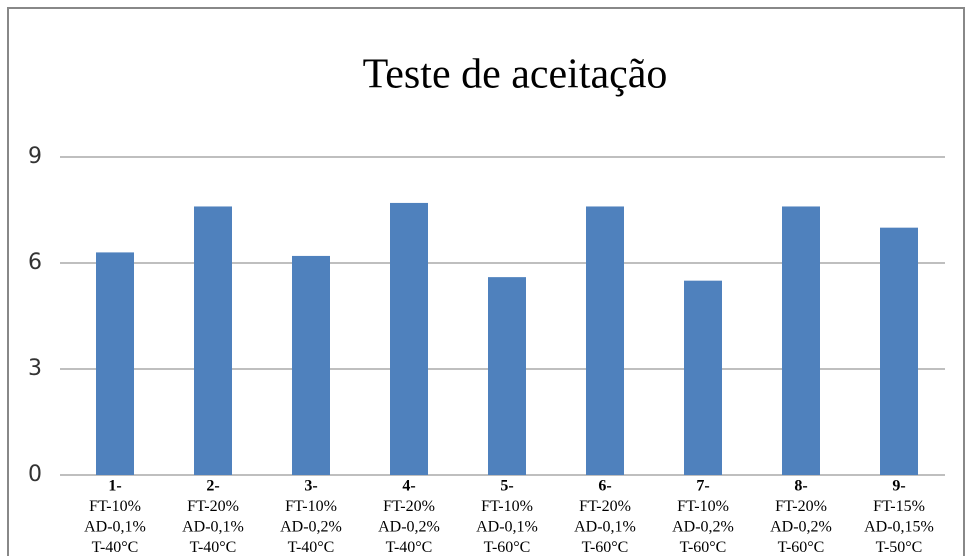  Describe the element at coordinates (800, 486) in the screenshot. I see `x-tick-label: 8-` at that location.